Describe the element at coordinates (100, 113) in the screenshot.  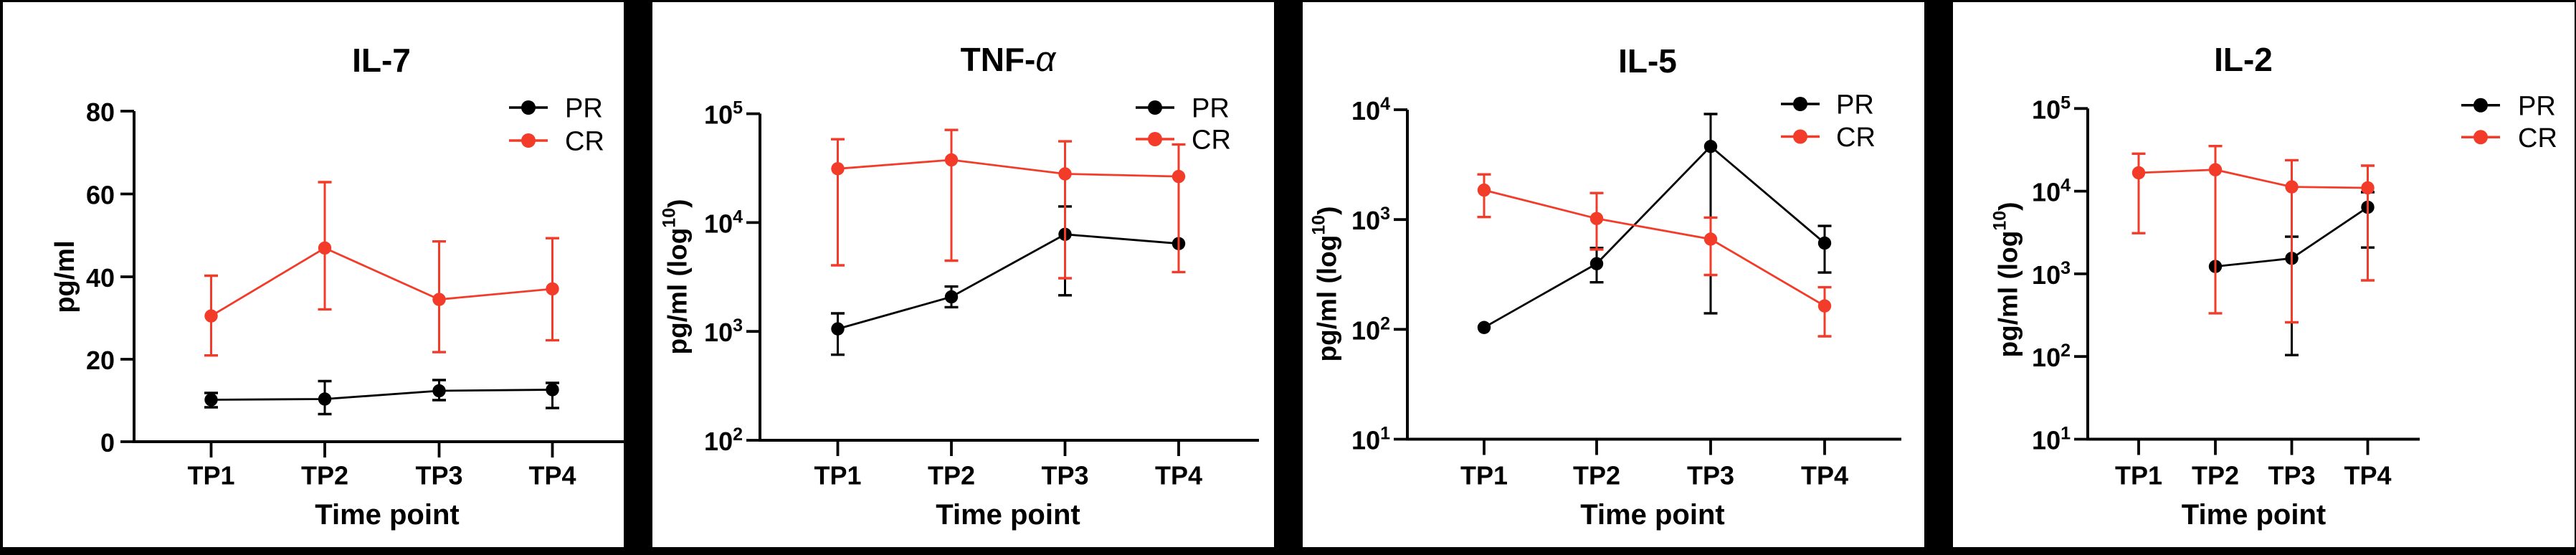
I see `svg-text: 80` at that location.